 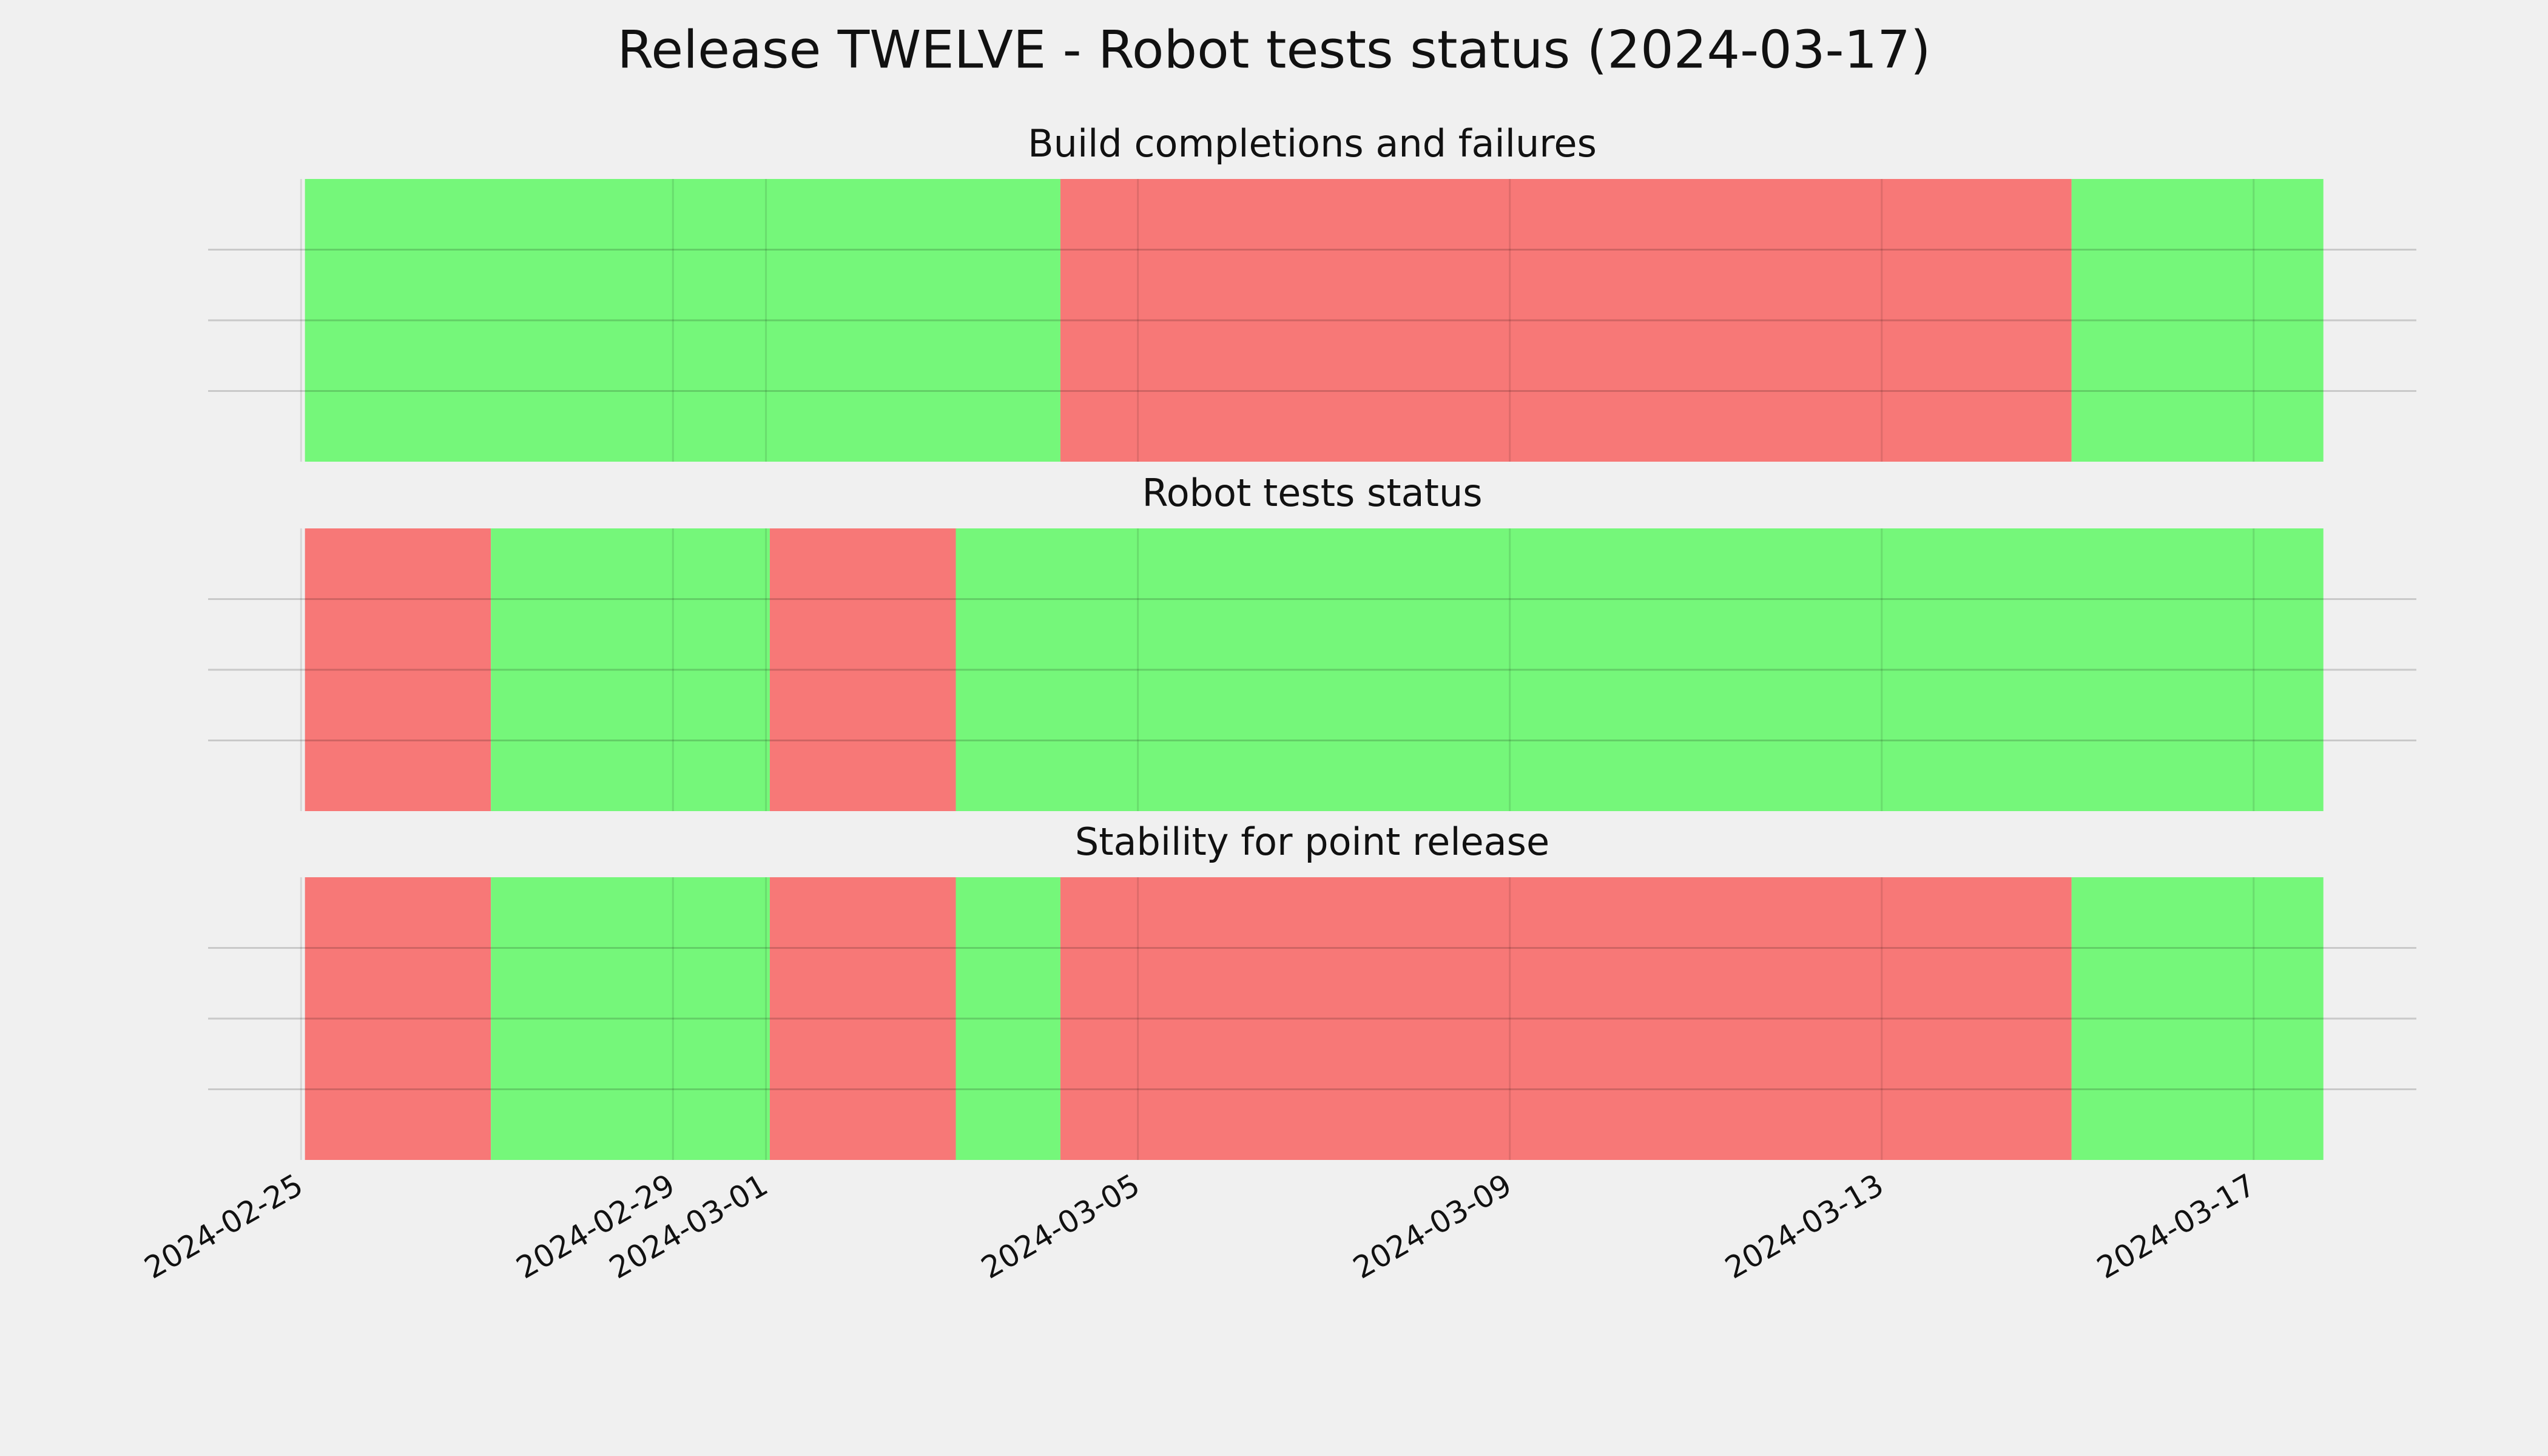 I want to click on panel-title: Build completions and failures, so click(x=1312, y=143).